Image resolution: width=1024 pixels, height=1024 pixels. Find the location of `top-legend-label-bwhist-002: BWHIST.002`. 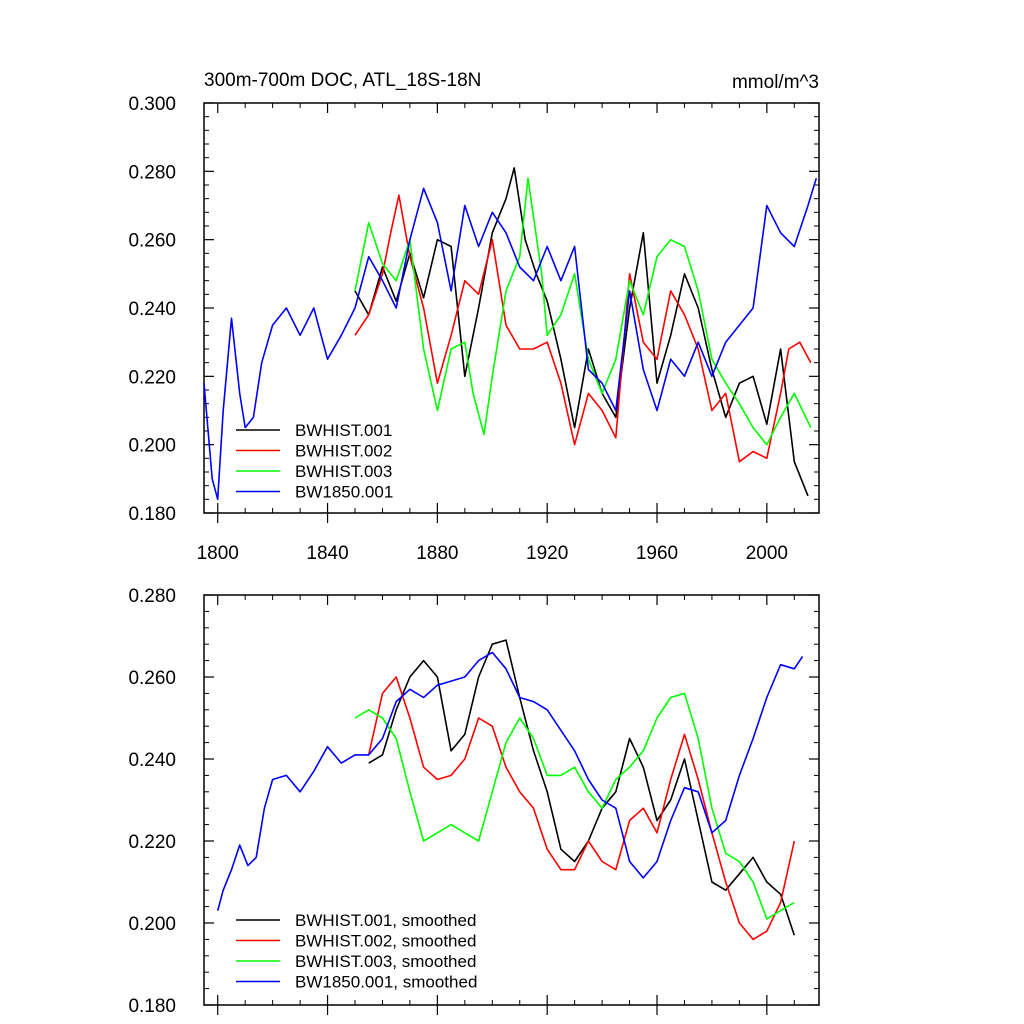

top-legend-label-bwhist-002: BWHIST.002 is located at coordinates (343, 451).